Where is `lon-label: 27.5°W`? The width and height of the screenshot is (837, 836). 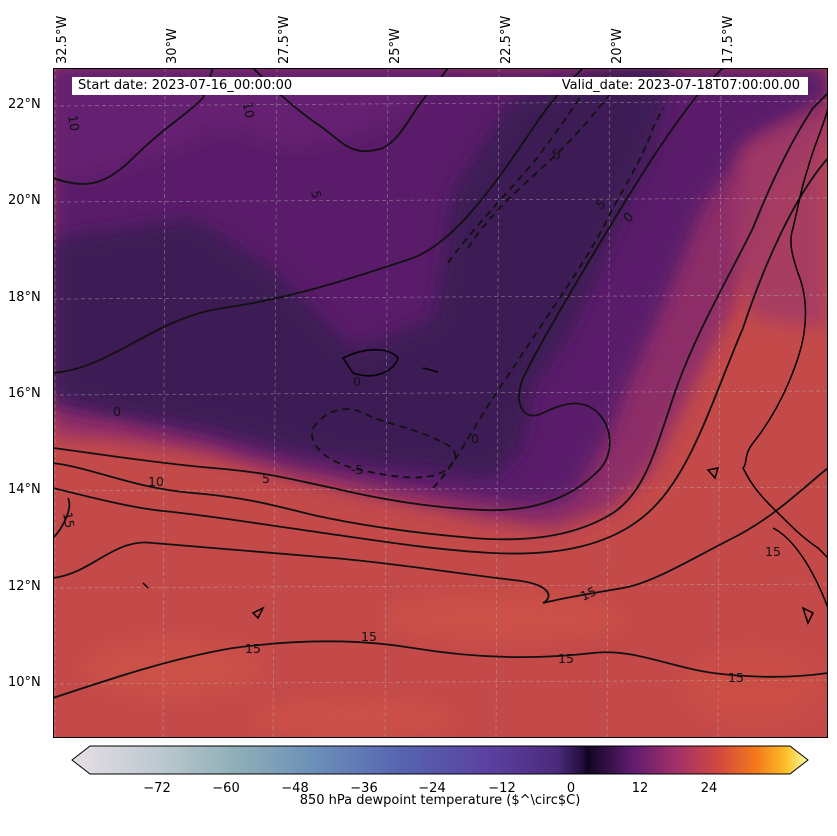 lon-label: 27.5°W is located at coordinates (284, 39).